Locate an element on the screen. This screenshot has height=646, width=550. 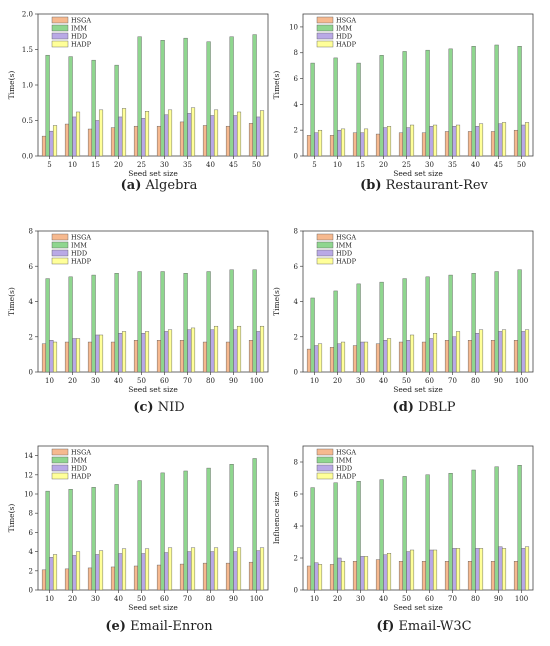
legend-swatch-hsga is located at coordinates (60, 237).